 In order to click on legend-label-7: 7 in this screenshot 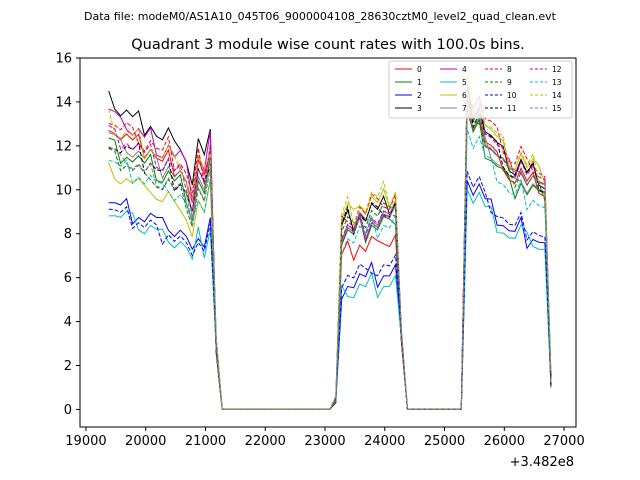, I will do `click(464, 108)`.